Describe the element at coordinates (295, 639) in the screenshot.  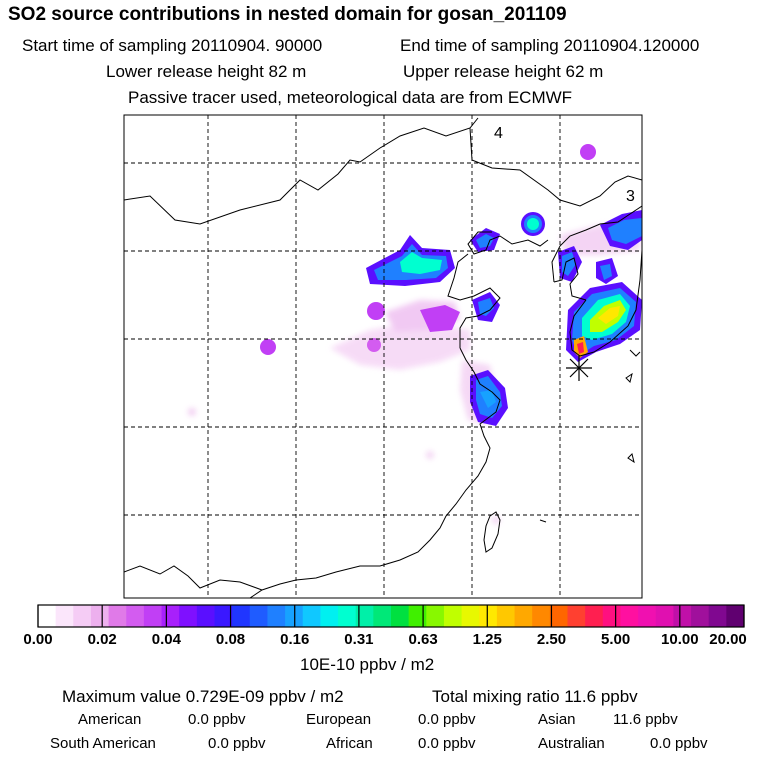
I see `colorbar-tick-label: 0.16` at that location.